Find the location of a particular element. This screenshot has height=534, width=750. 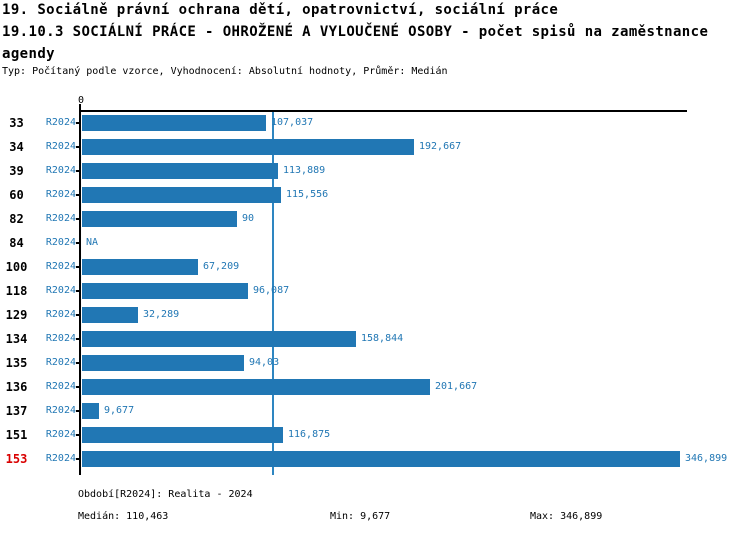

chart-row: 118 R2024 96,087 is located at coordinates (375, 291).